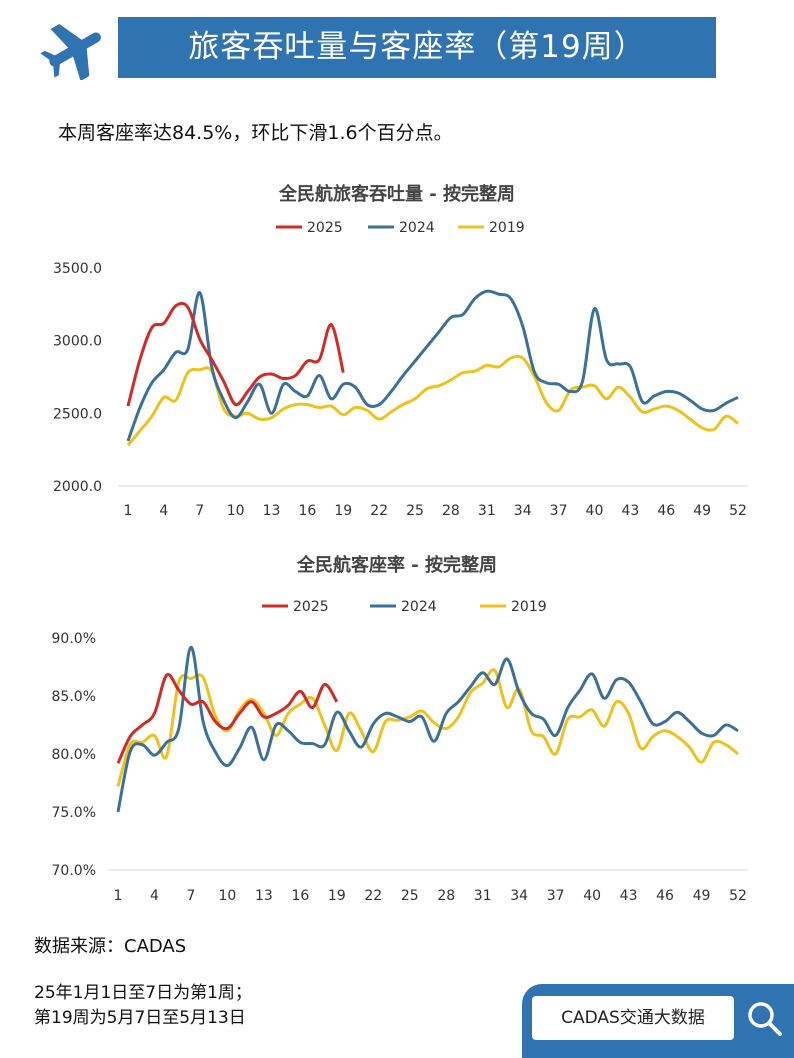  I want to click on summary-text: 本周客座率达84.5%，环比下滑1.6个百分点。, so click(255, 133).